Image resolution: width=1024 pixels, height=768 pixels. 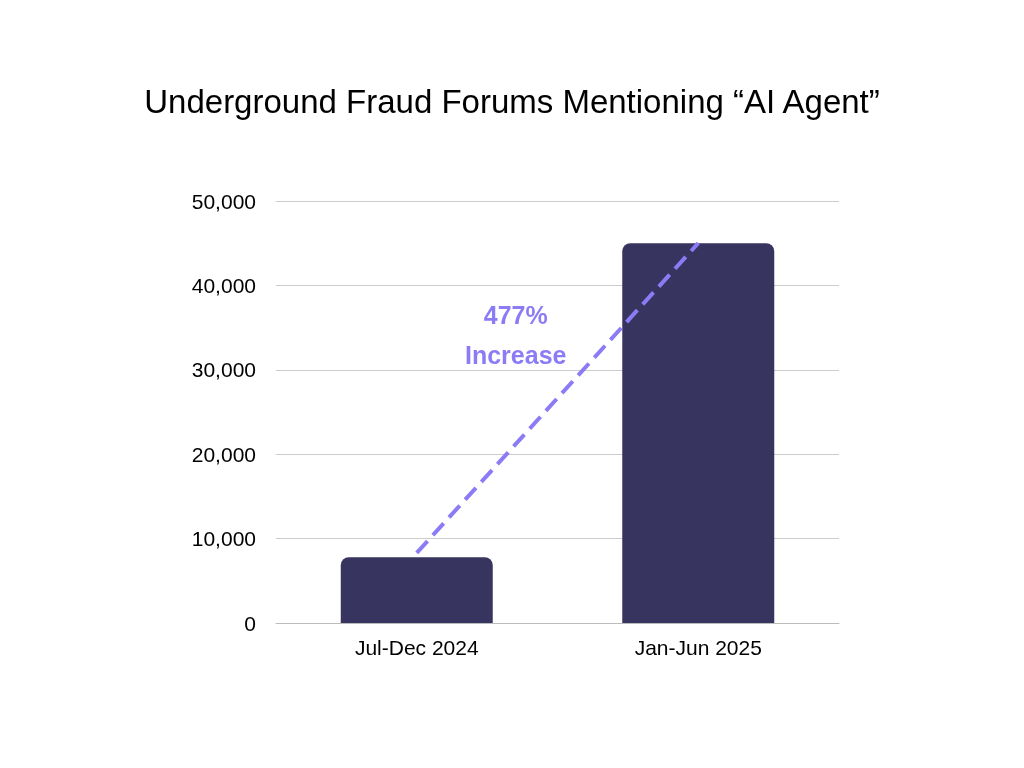 What do you see at coordinates (223, 285) in the screenshot?
I see `y-tick-label: 40,000` at bounding box center [223, 285].